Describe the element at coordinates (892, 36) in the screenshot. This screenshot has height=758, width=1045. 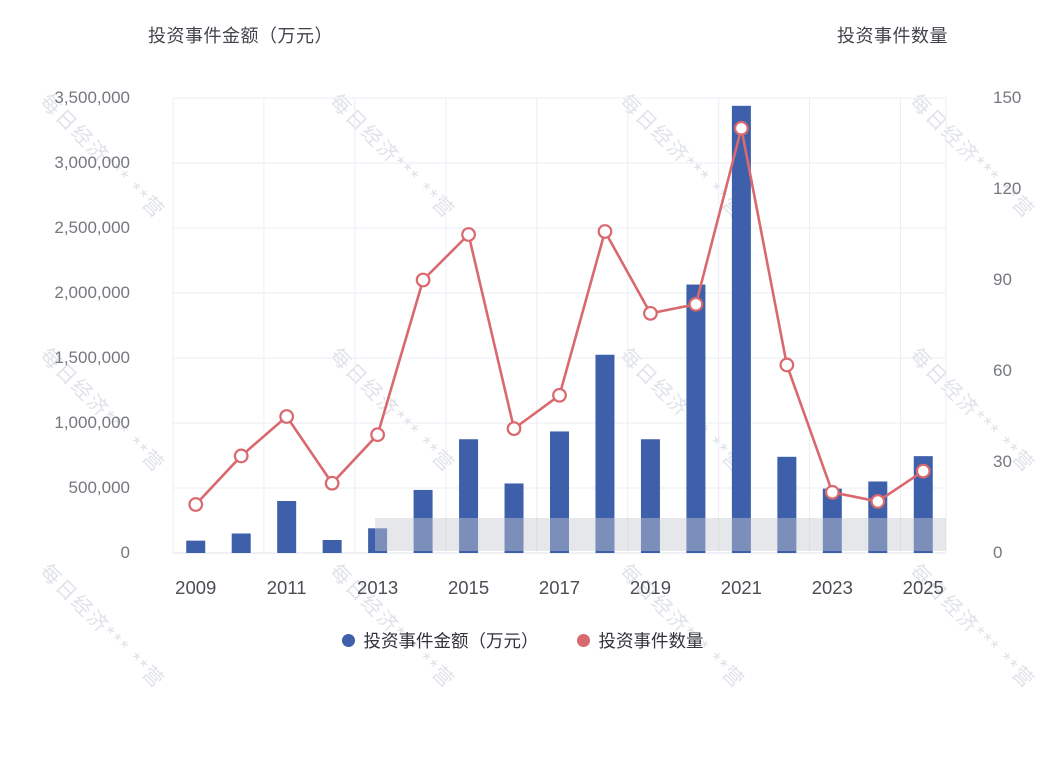
I see `right-axis-title: 投资事件数量` at that location.